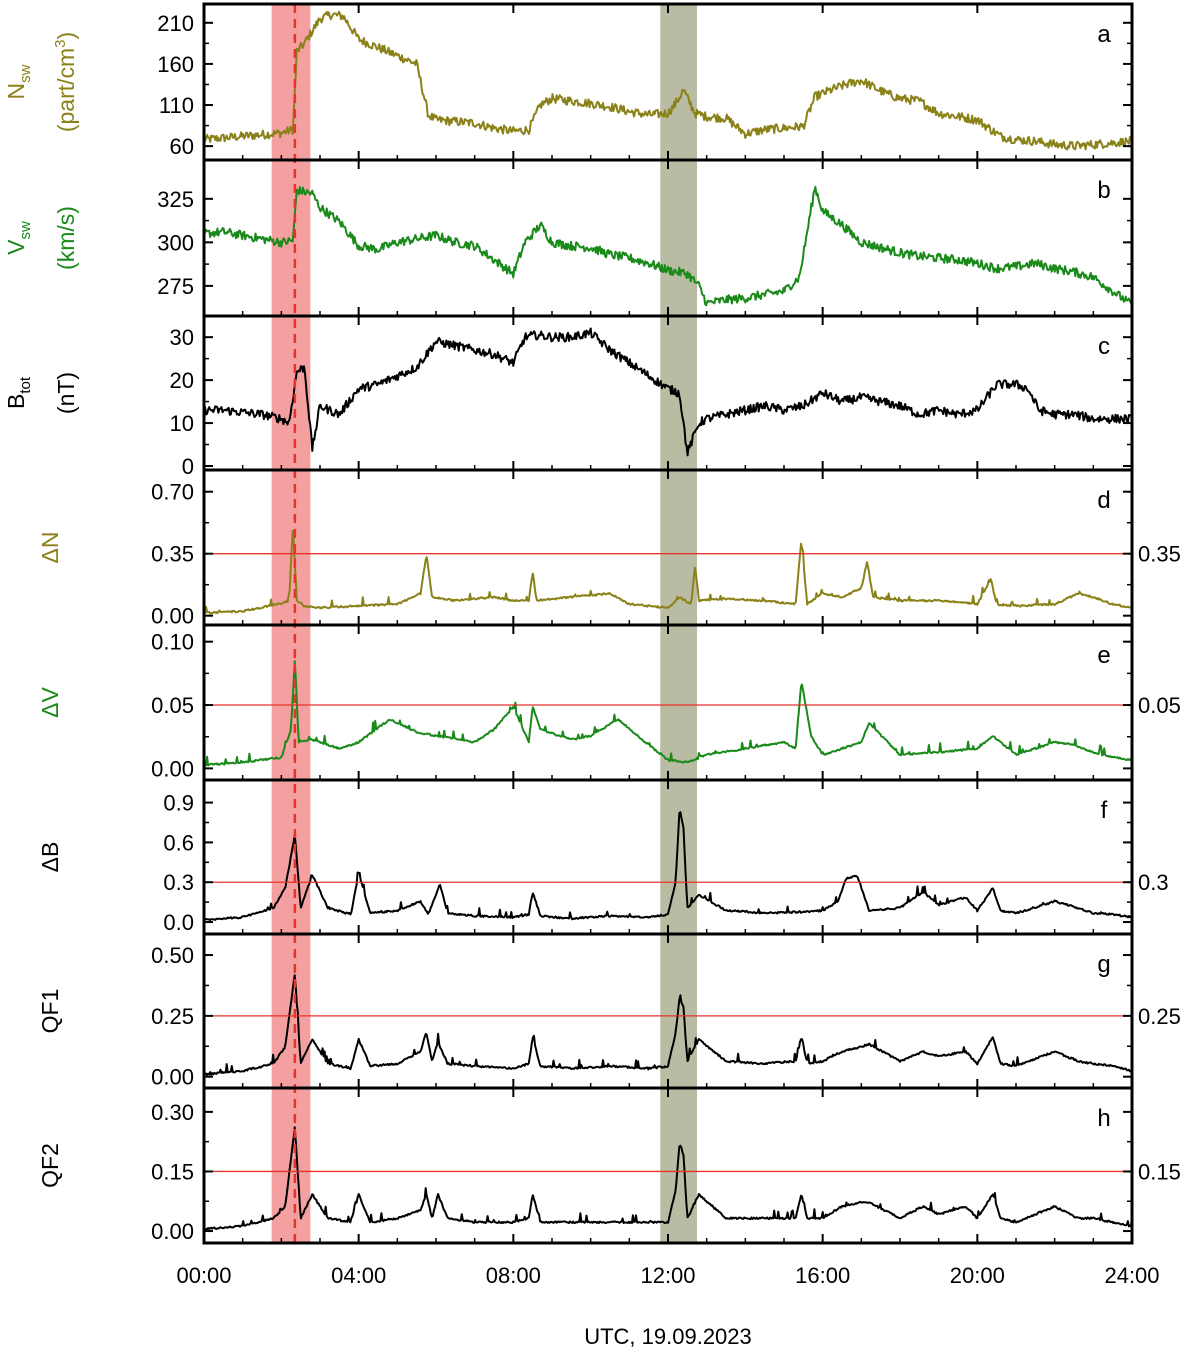  I want to click on y-axis-title-sub: tot, so click(25, 385).